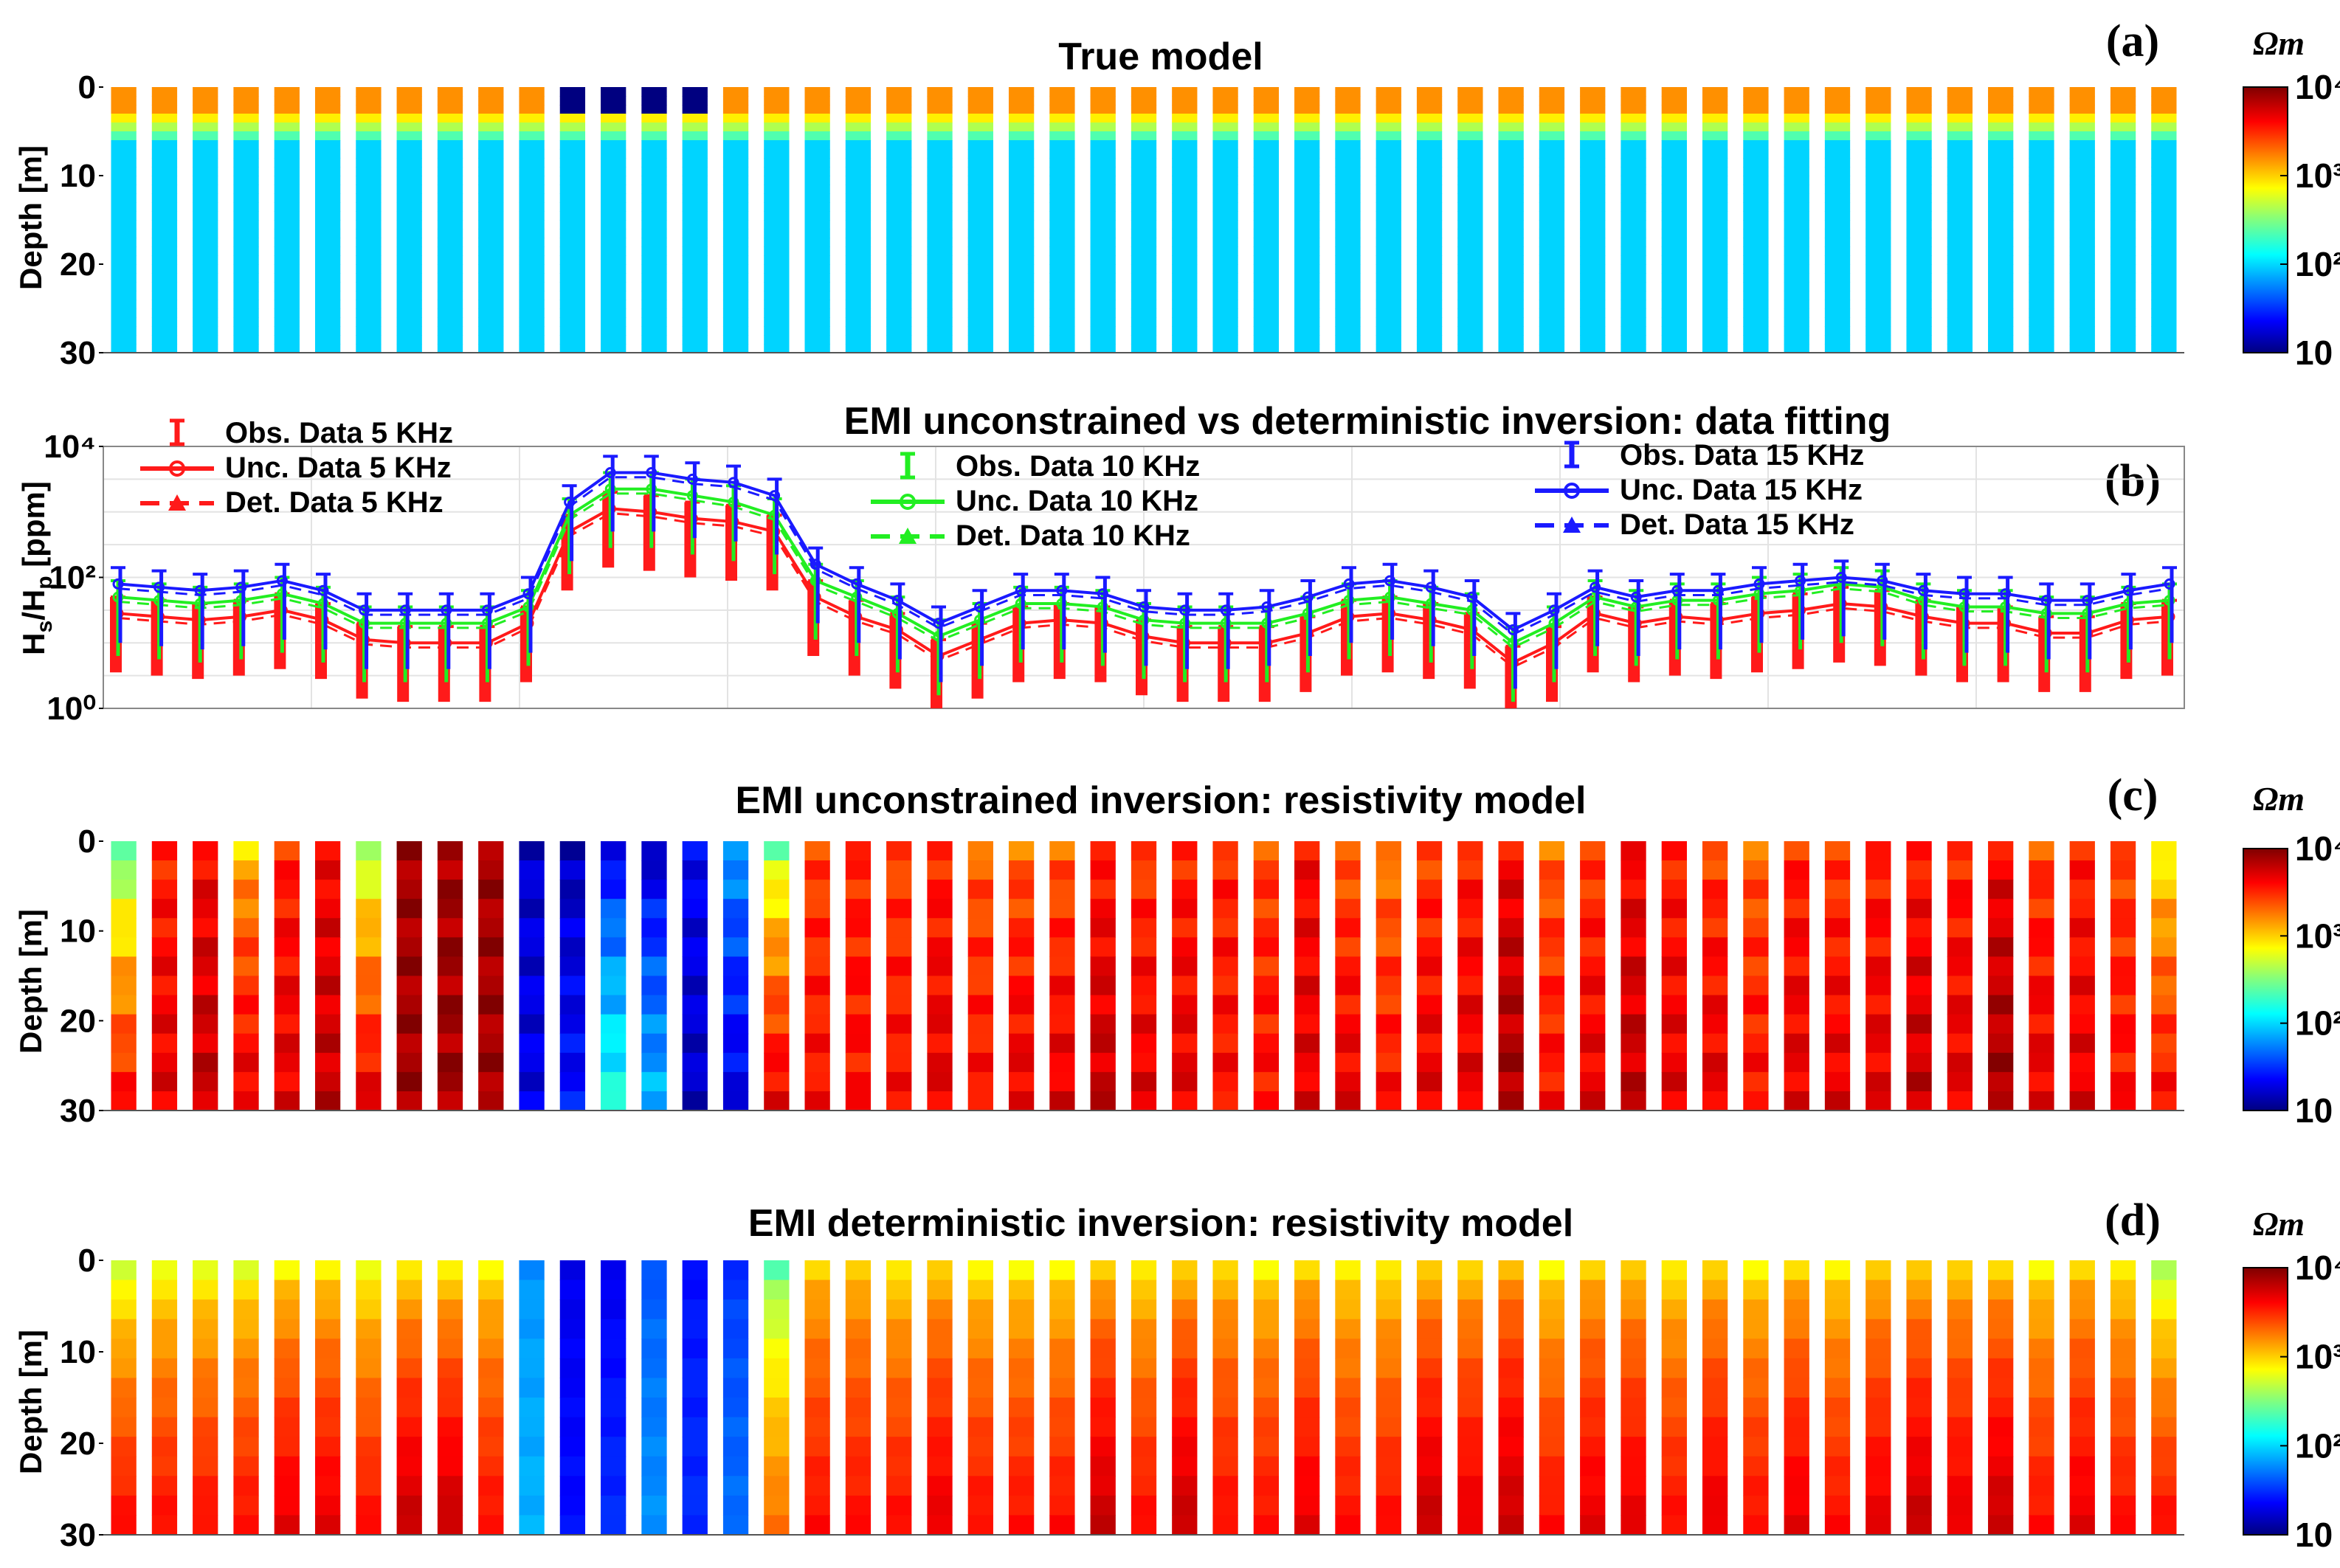  Describe the element at coordinates (78, 931) in the screenshot. I see `ytick-label: 10` at that location.